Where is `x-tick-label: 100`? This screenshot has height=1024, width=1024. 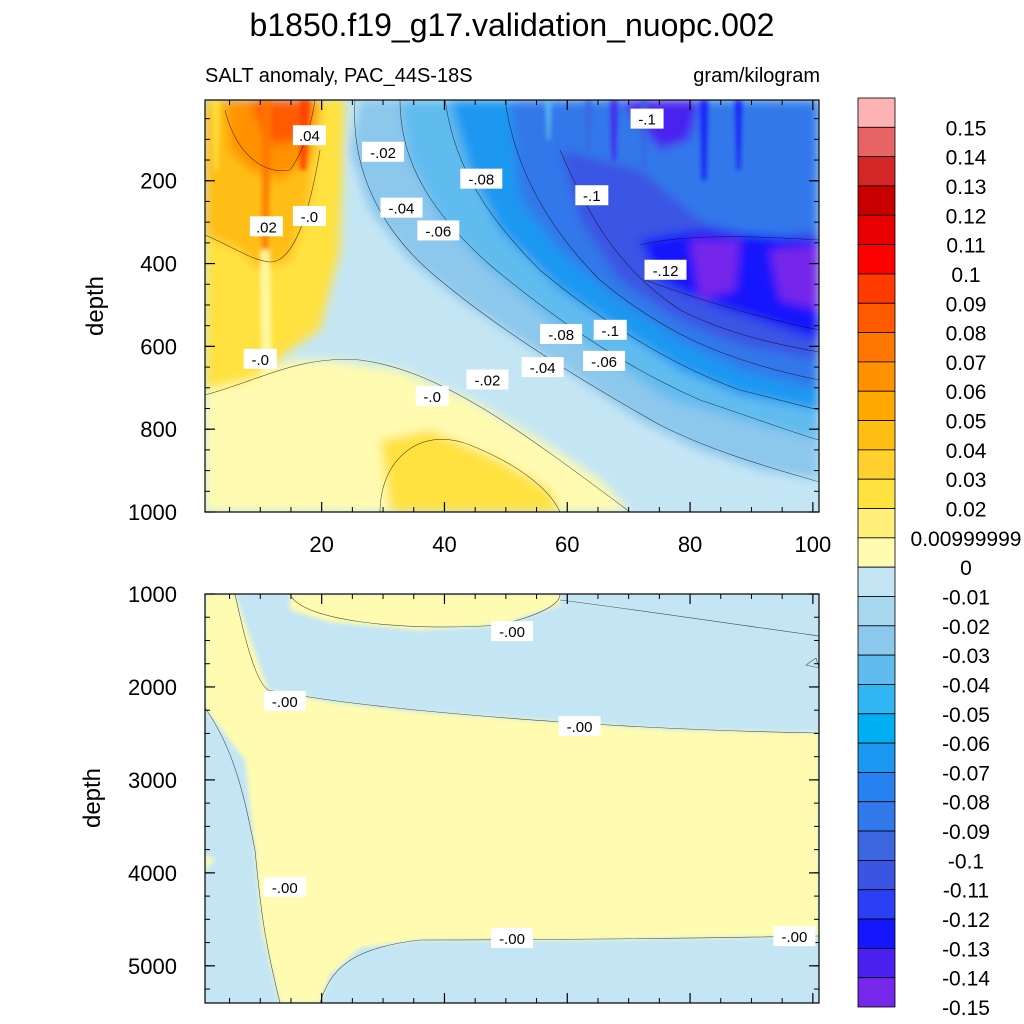
x-tick-label: 100 is located at coordinates (813, 544).